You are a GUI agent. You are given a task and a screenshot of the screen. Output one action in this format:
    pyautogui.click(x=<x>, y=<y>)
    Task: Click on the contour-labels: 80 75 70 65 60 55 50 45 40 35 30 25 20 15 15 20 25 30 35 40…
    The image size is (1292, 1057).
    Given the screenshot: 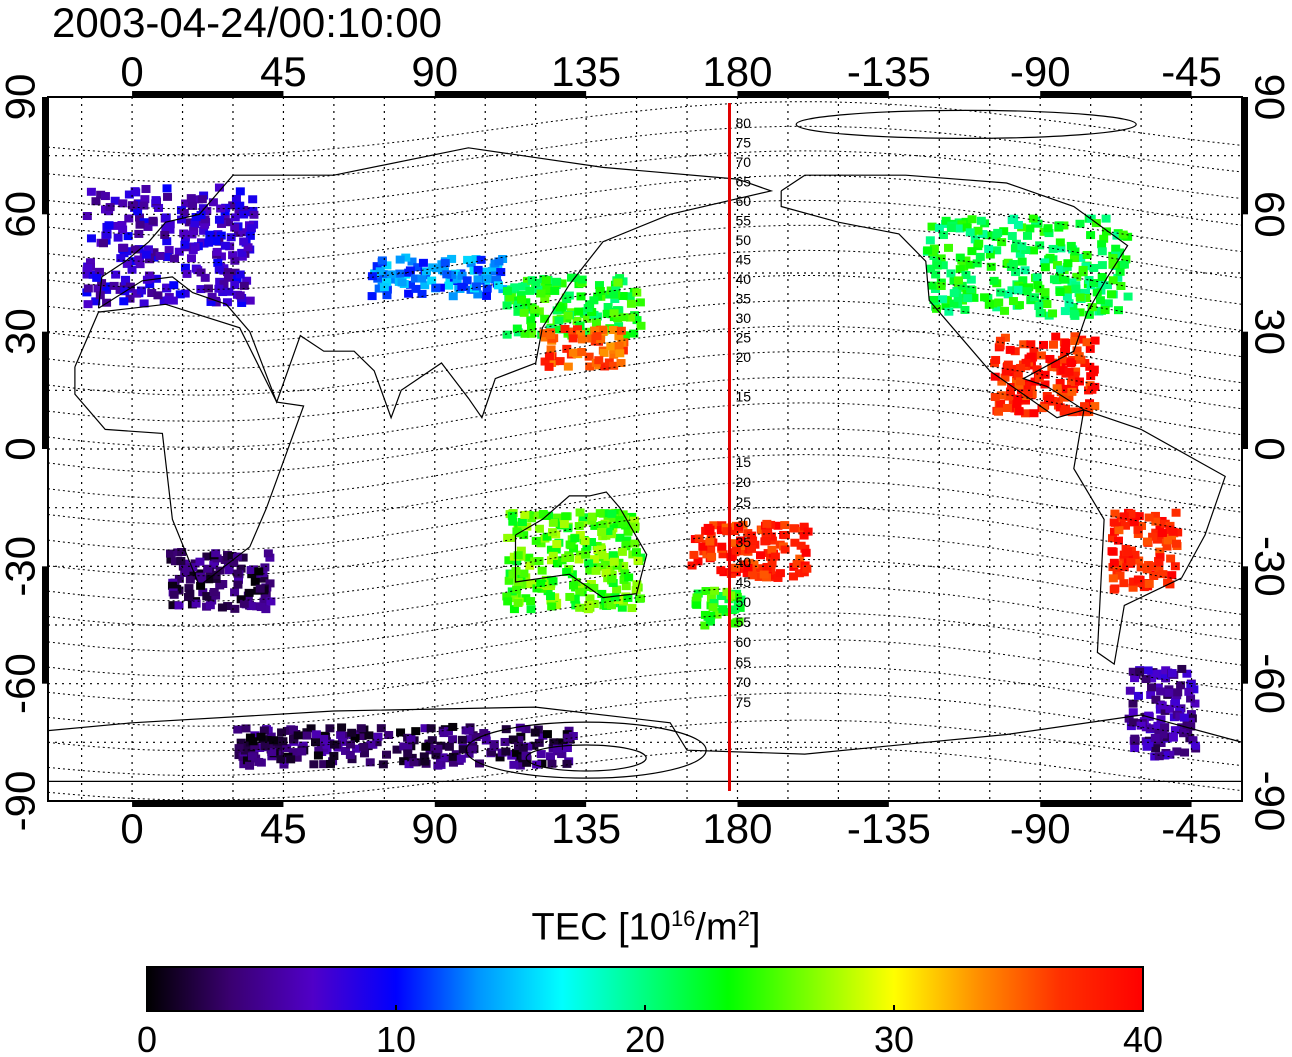 What is the action you would take?
    pyautogui.click(x=743, y=412)
    